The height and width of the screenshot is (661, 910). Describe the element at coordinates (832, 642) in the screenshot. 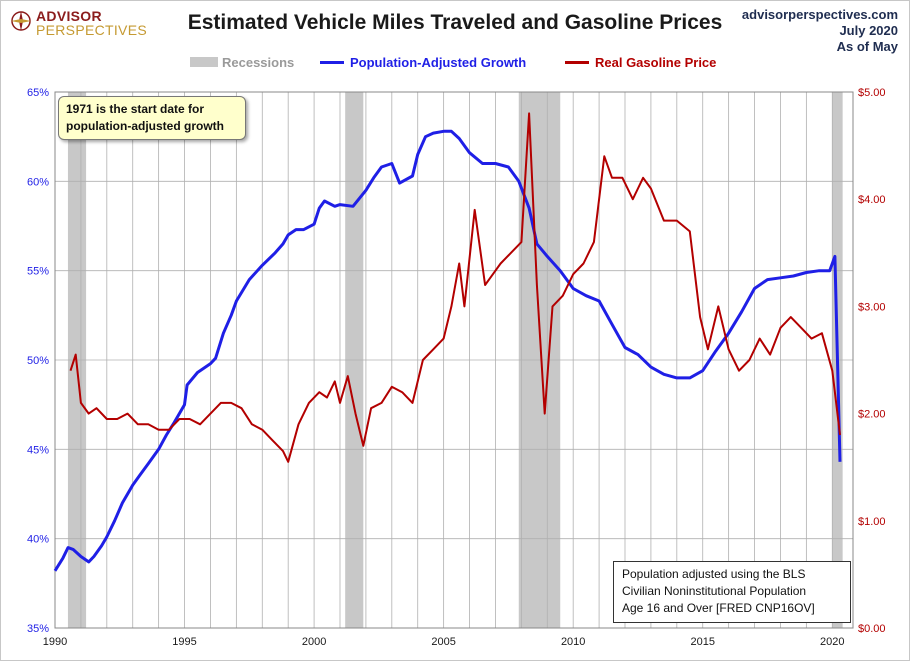

I see `x-tick-label: 2020` at that location.